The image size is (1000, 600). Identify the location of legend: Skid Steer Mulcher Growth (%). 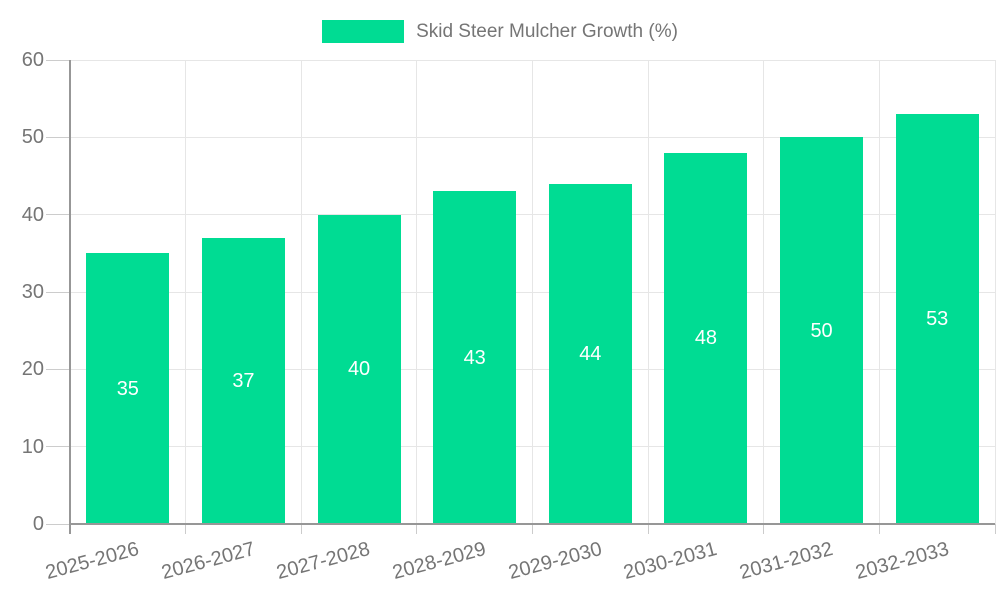
(500, 31).